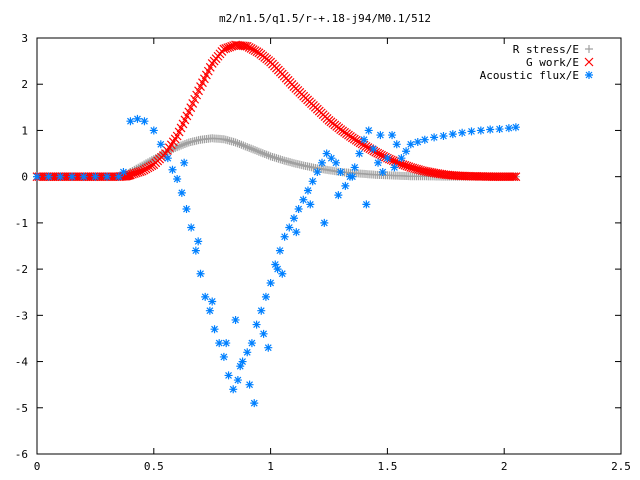 This screenshot has width=640, height=480. What do you see at coordinates (24, 177) in the screenshot?
I see `y-tick-label: 0` at bounding box center [24, 177].